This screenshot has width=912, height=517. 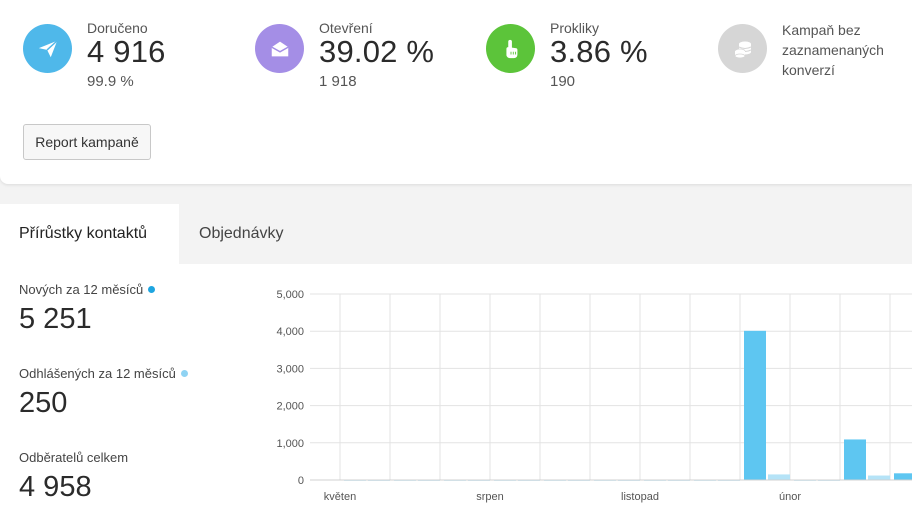 I want to click on y-tick-label: 3,000, so click(x=290, y=369).